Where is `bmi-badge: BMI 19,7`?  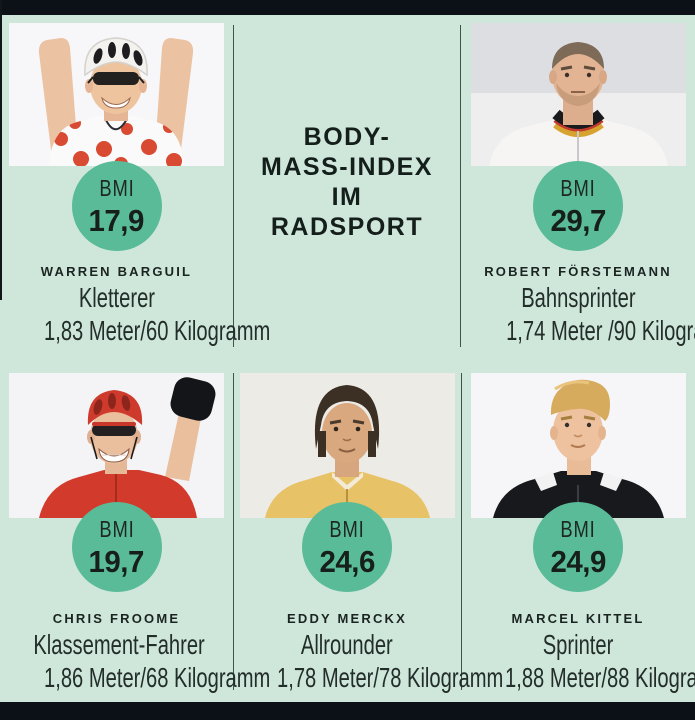 bmi-badge: BMI 19,7 is located at coordinates (116, 547).